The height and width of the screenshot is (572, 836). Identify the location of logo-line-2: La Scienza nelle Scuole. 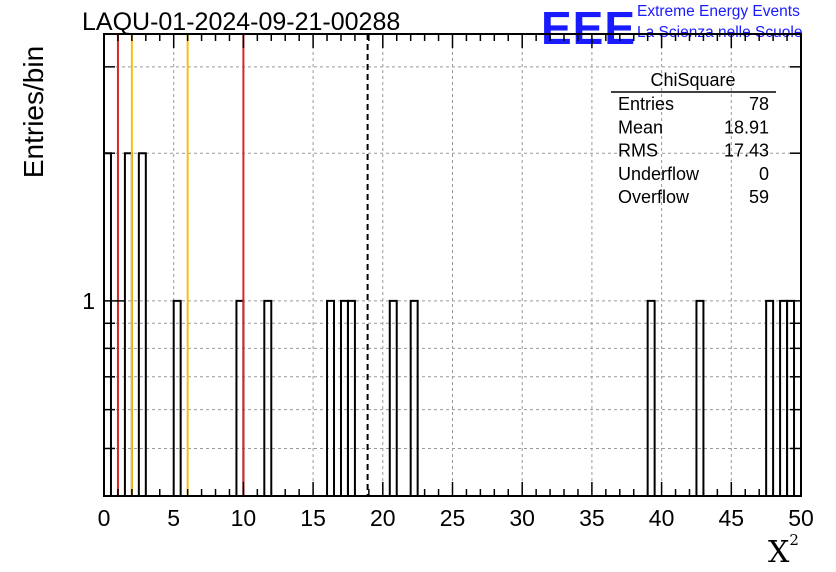
(720, 32).